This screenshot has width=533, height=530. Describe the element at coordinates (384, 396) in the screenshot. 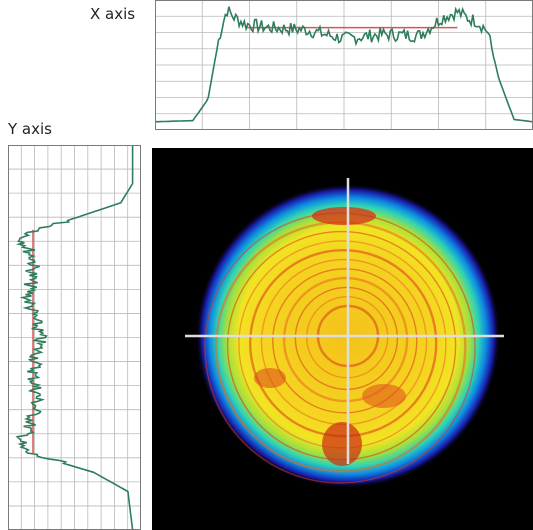

I see `beam-hot-spot-right` at that location.